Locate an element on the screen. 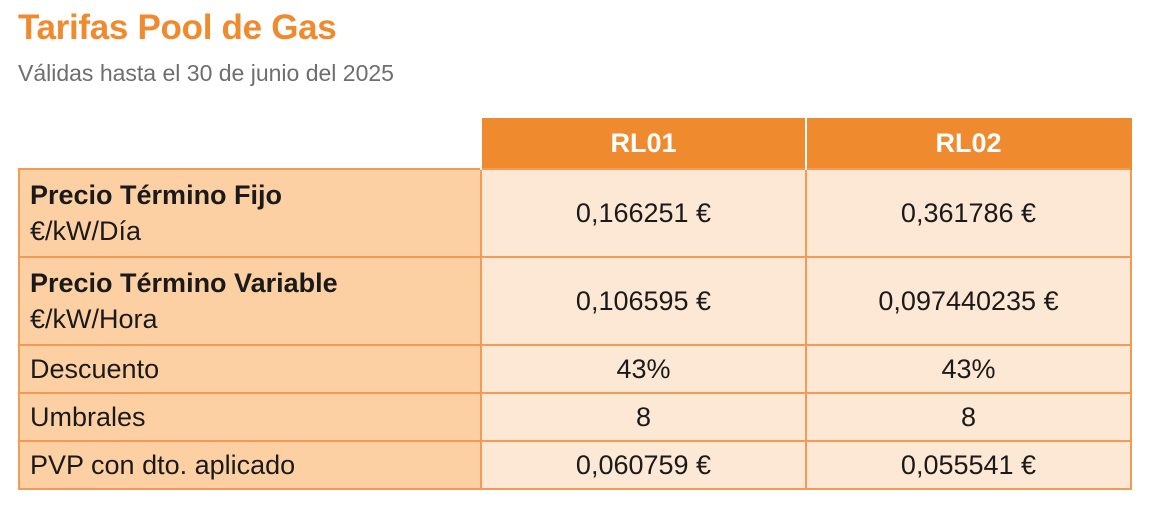 Image resolution: width=1162 pixels, height=532 pixels. value-cell-rl01: 0,106595 € is located at coordinates (643, 301).